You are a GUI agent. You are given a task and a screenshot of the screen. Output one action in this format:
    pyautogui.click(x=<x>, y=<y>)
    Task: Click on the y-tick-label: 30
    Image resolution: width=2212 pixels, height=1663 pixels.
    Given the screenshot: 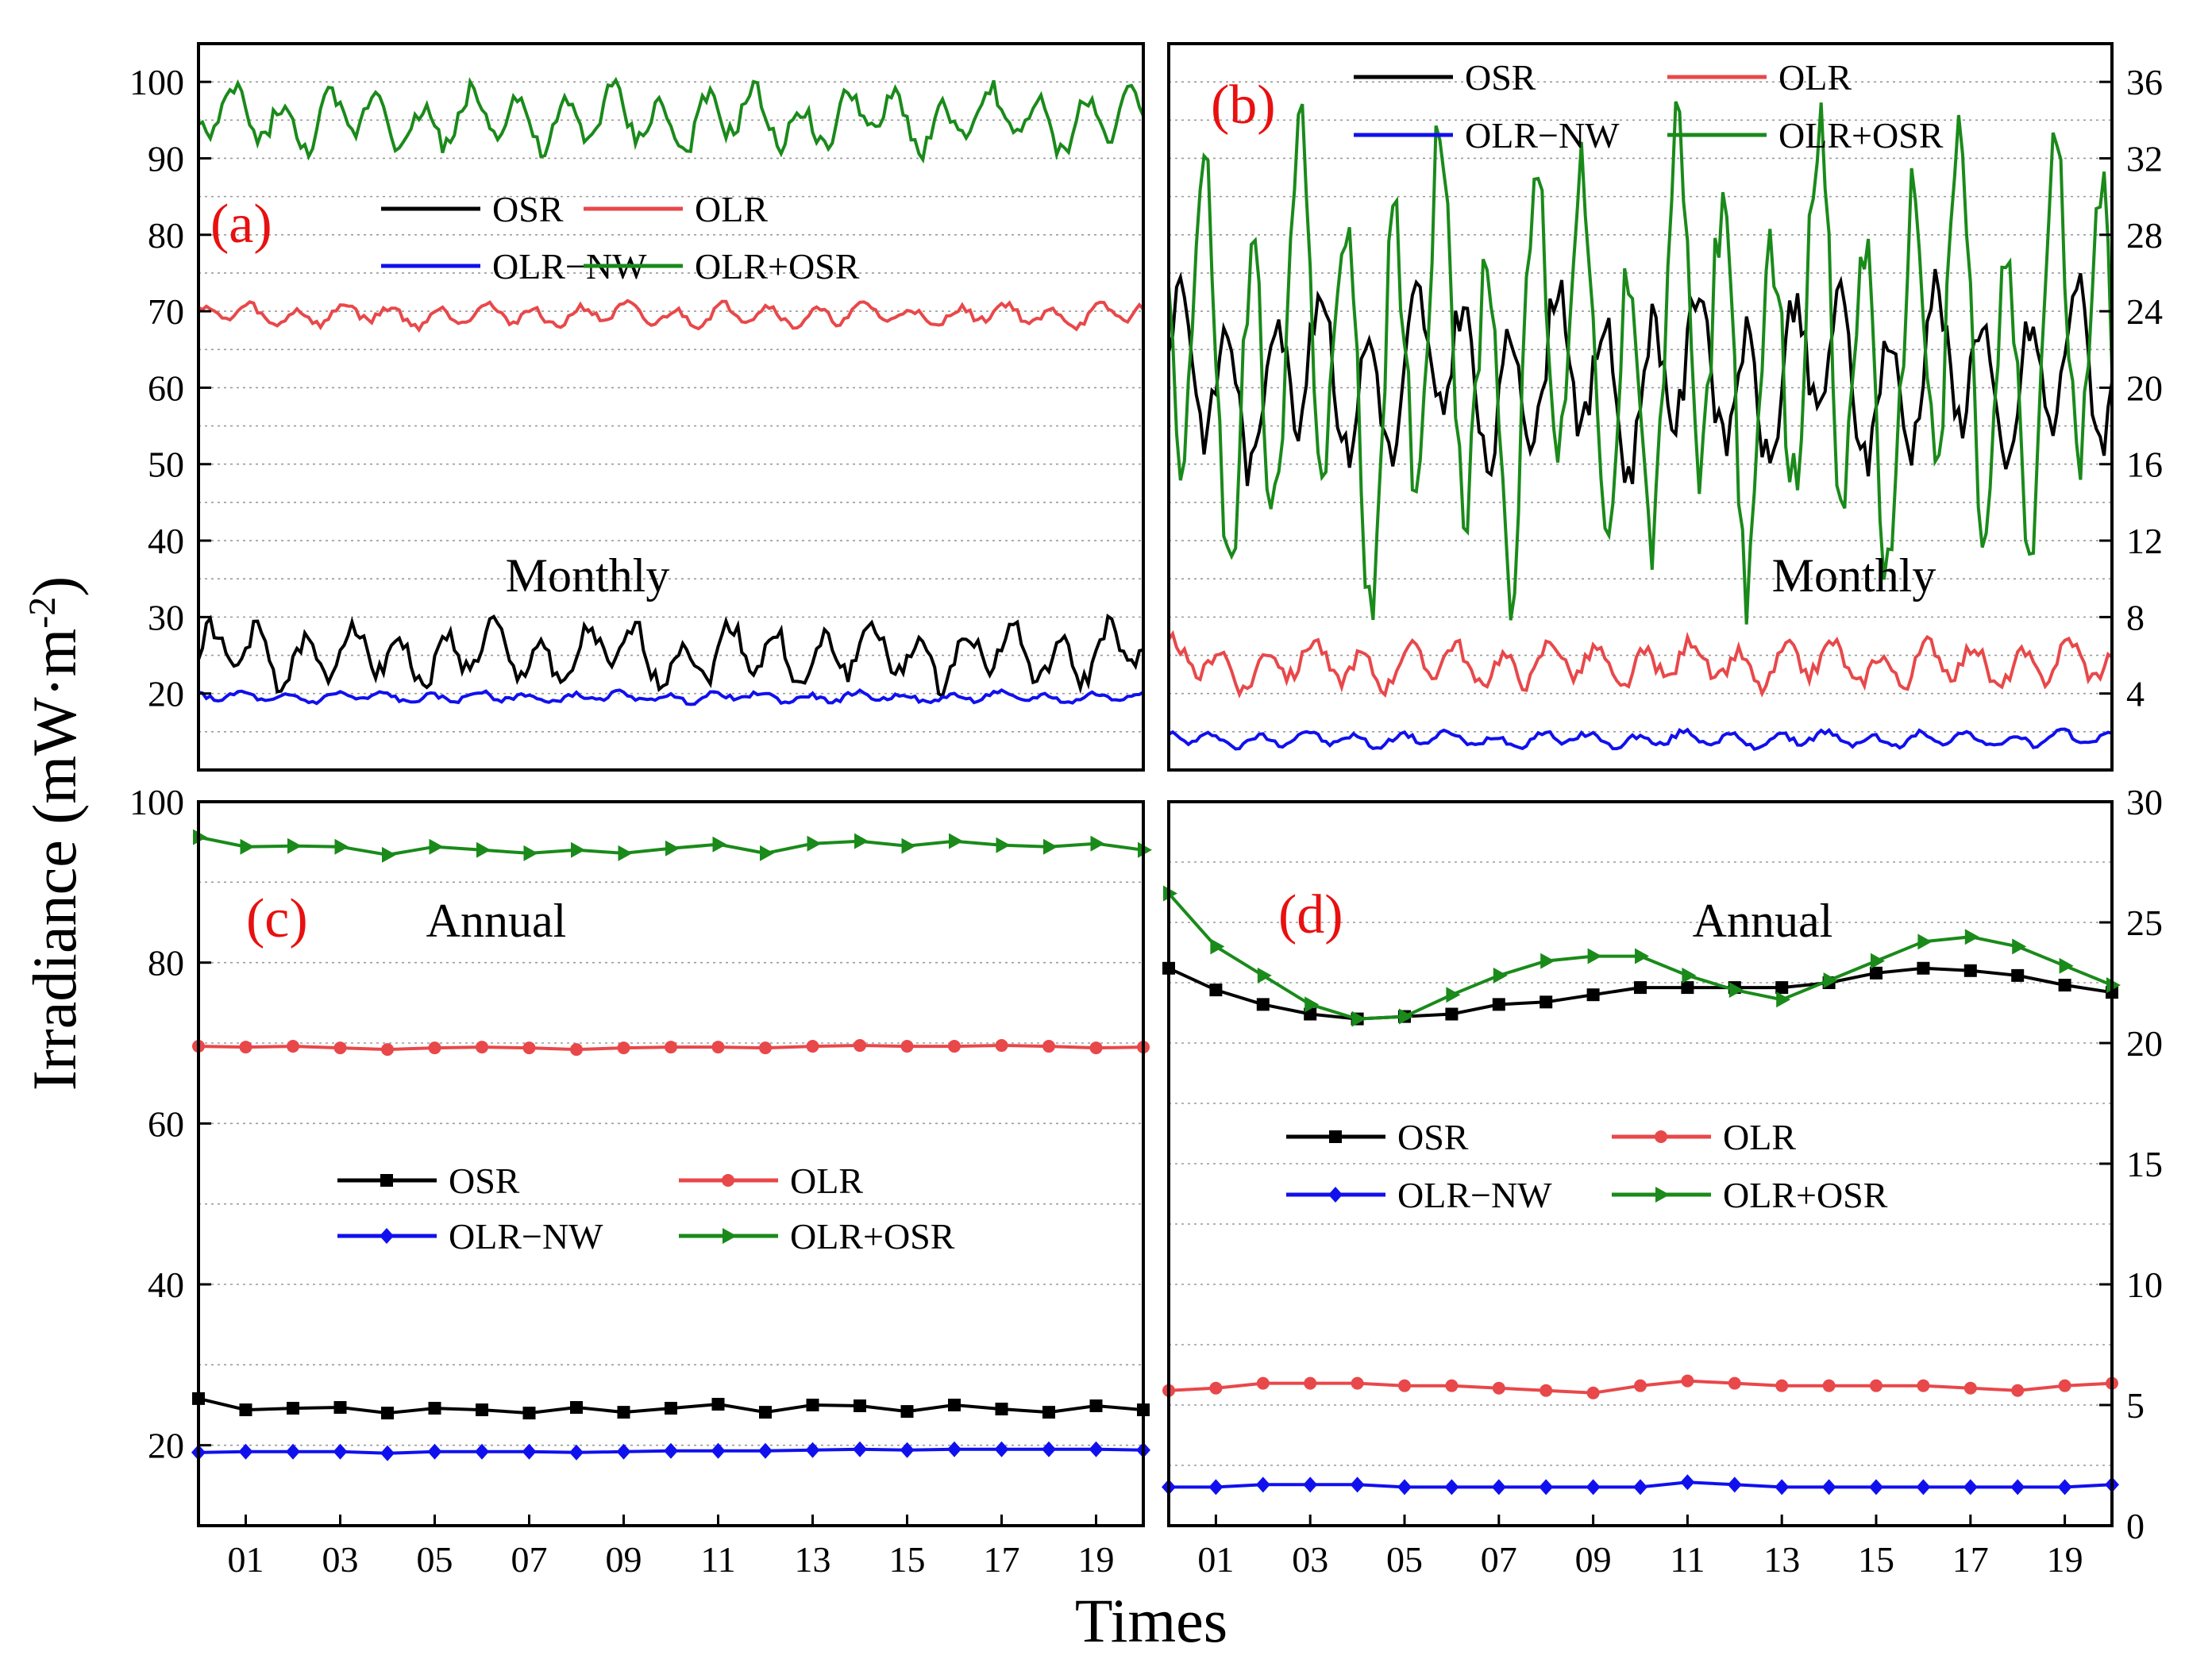 What is the action you would take?
    pyautogui.click(x=166, y=617)
    